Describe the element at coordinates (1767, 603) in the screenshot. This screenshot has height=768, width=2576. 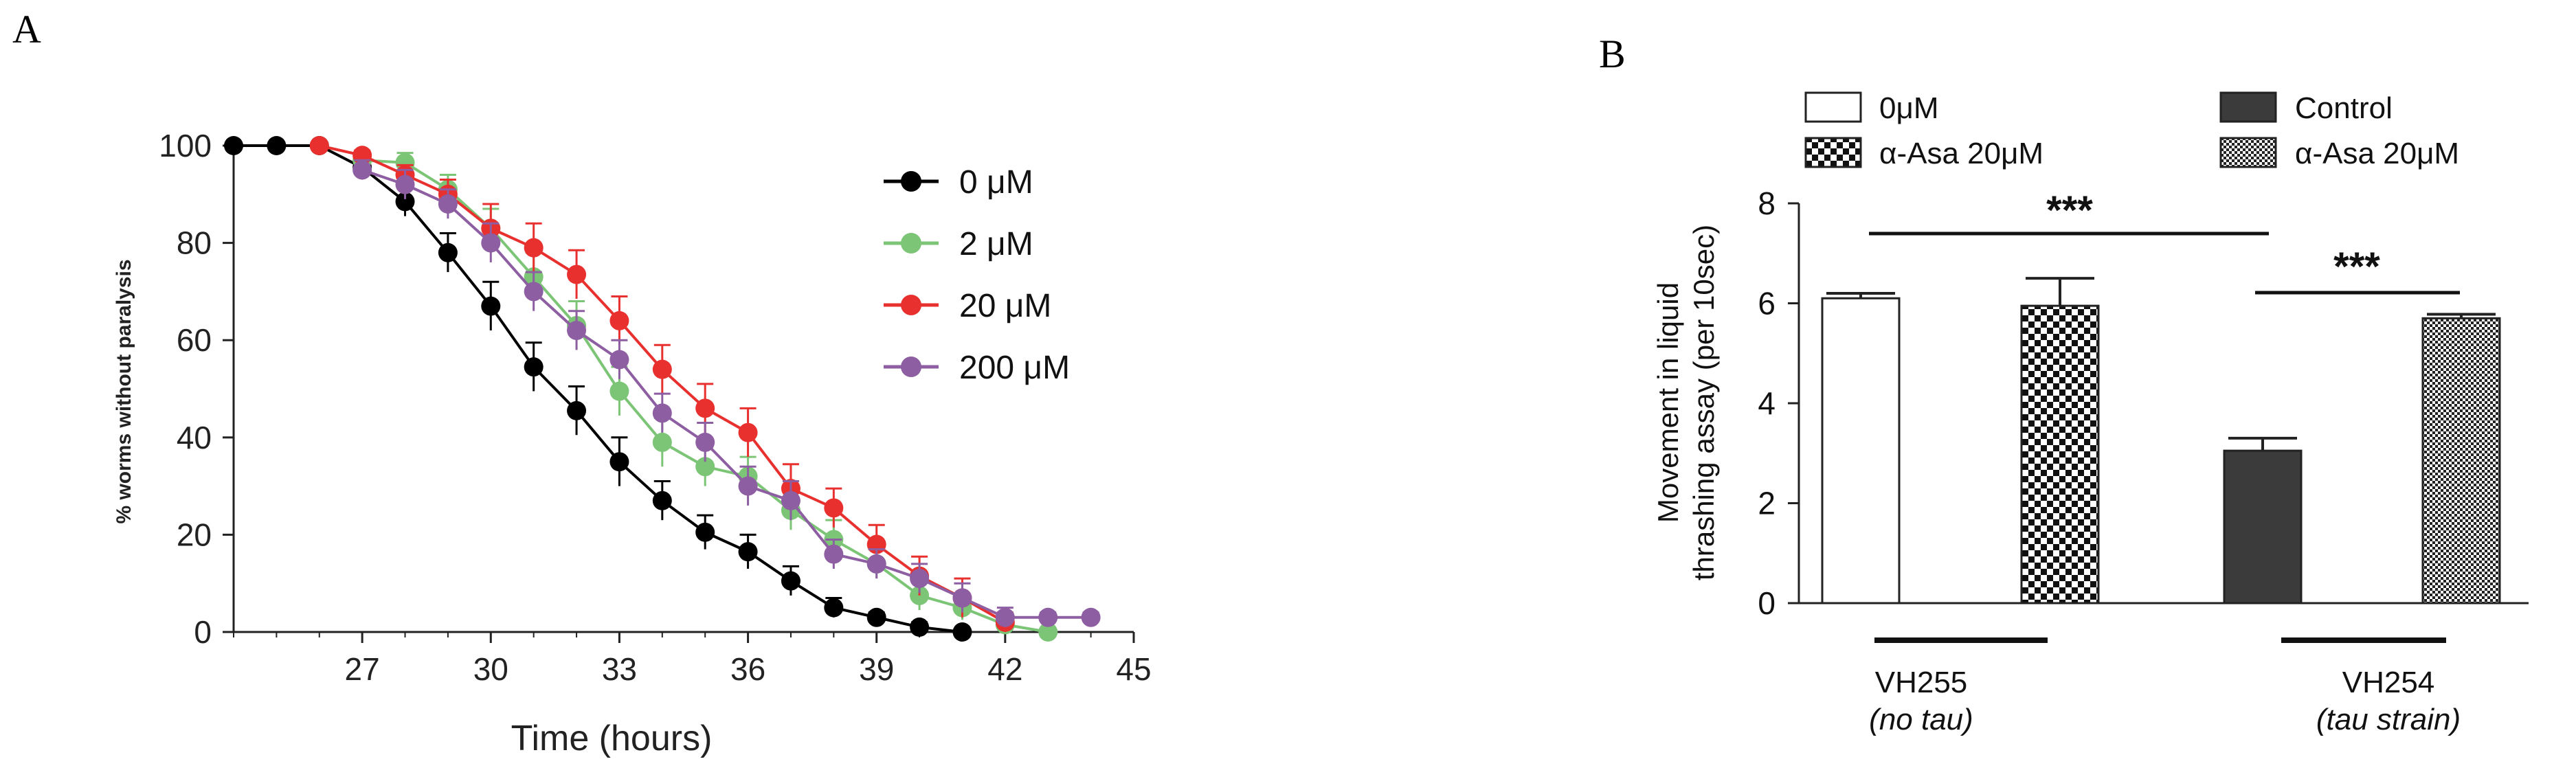
I see `b-y-tick-label: 0` at that location.